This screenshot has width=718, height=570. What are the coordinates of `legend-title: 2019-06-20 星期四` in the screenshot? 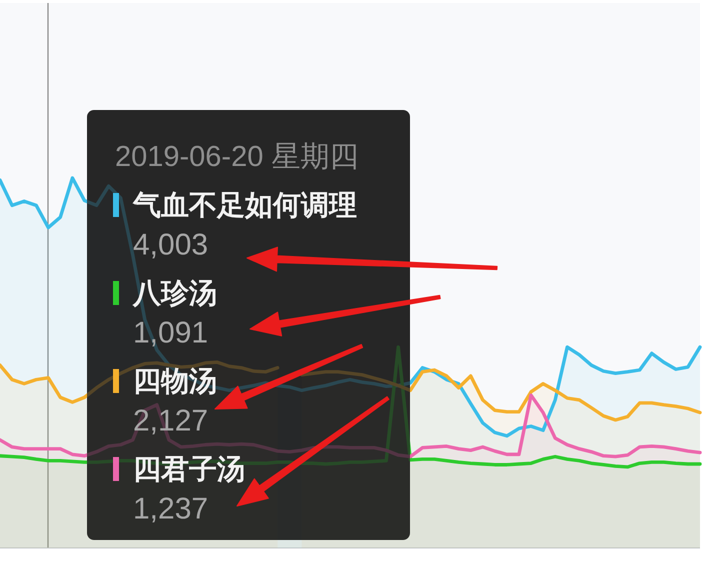 It's located at (236, 157).